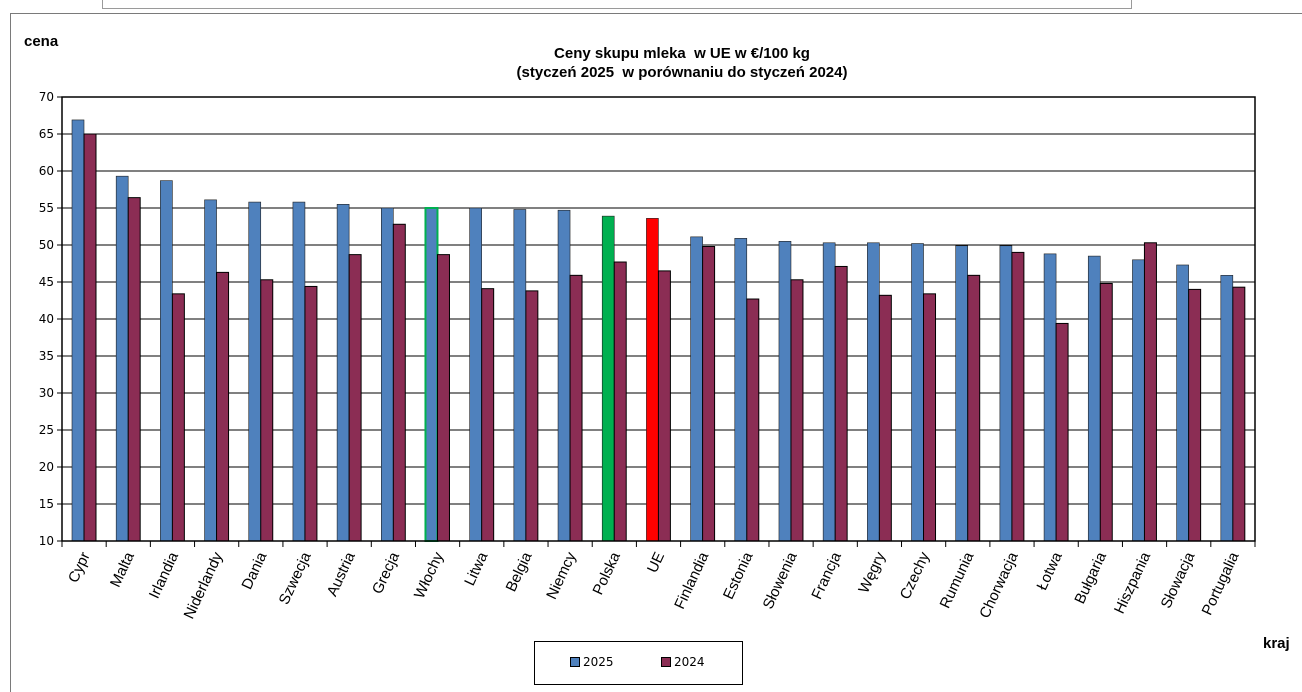 The width and height of the screenshot is (1302, 692). Describe the element at coordinates (666, 662) in the screenshot. I see `legend-swatch-2024` at that location.